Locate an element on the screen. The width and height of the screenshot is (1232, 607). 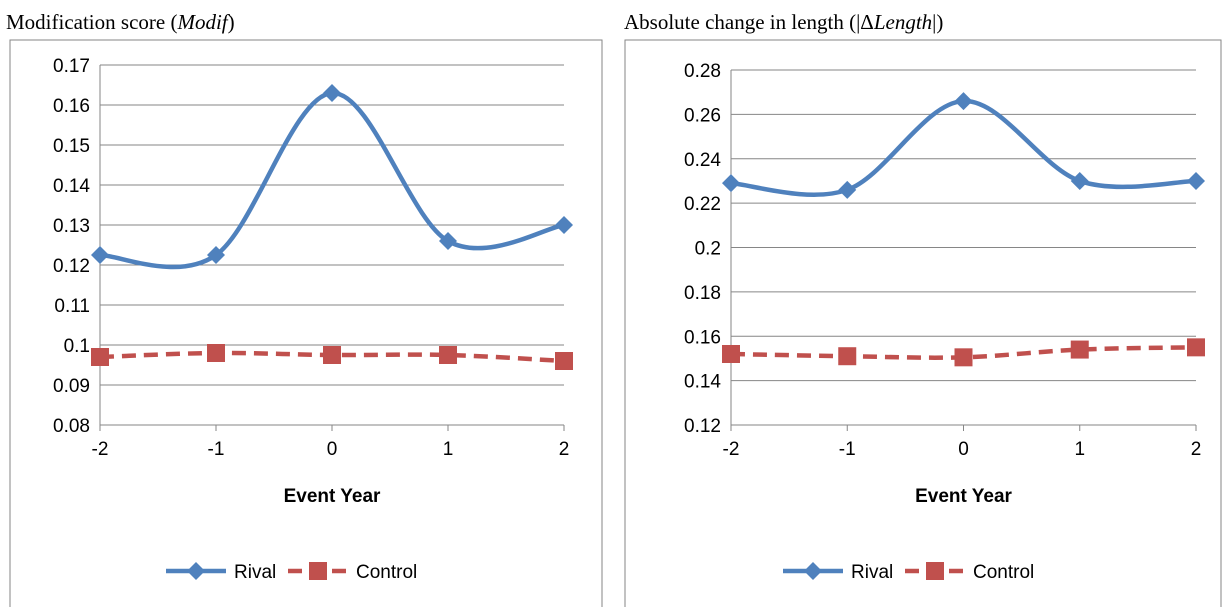
y-tick-label: 0.09 is located at coordinates (71, 386).